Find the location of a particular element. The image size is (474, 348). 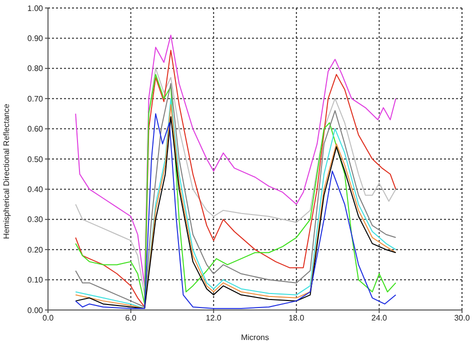

x-tick-label: 0.0 is located at coordinates (48, 318).